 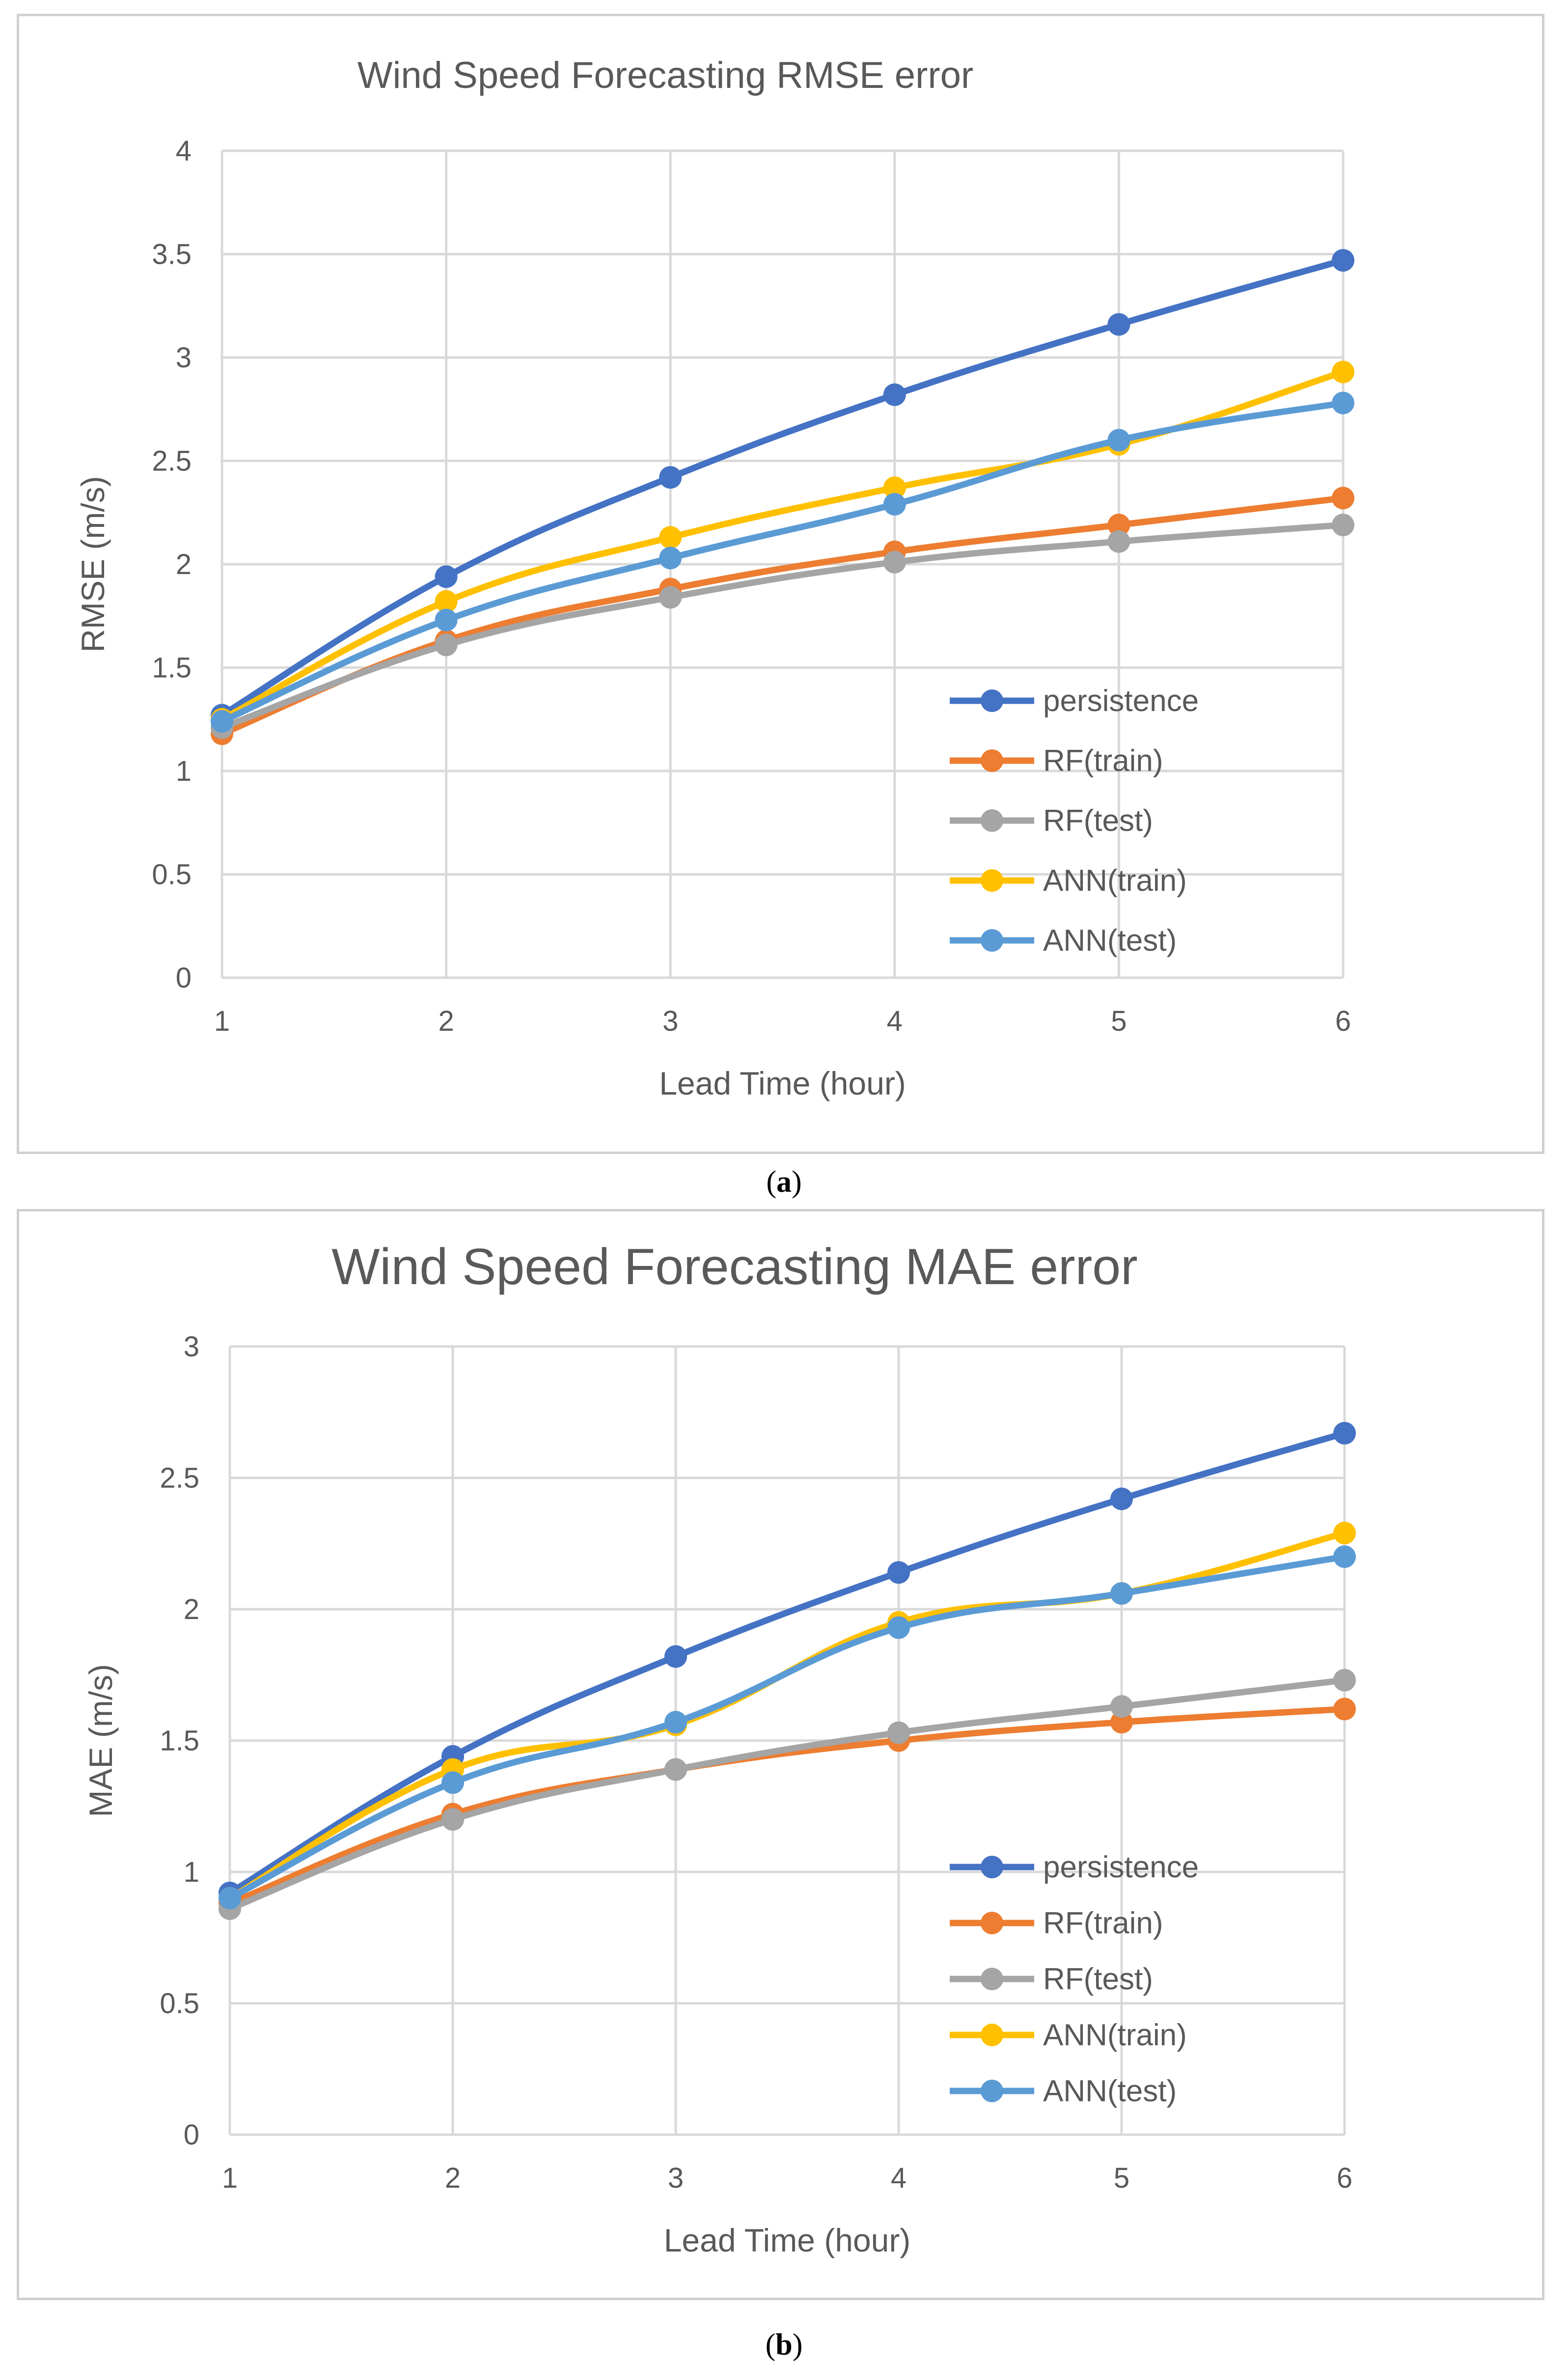 What do you see at coordinates (1098, 1979) in the screenshot?
I see `legend-label: RF(test)` at bounding box center [1098, 1979].